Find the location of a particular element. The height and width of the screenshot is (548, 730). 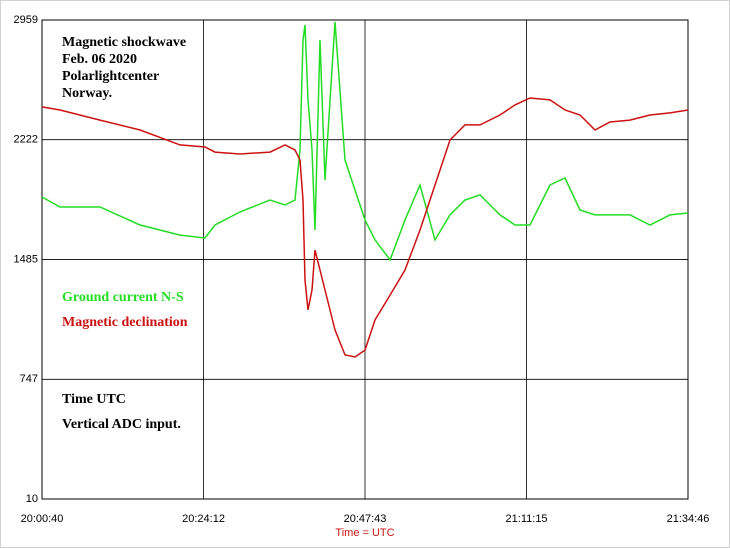

annotation: Vertical ADC input. is located at coordinates (121, 424).